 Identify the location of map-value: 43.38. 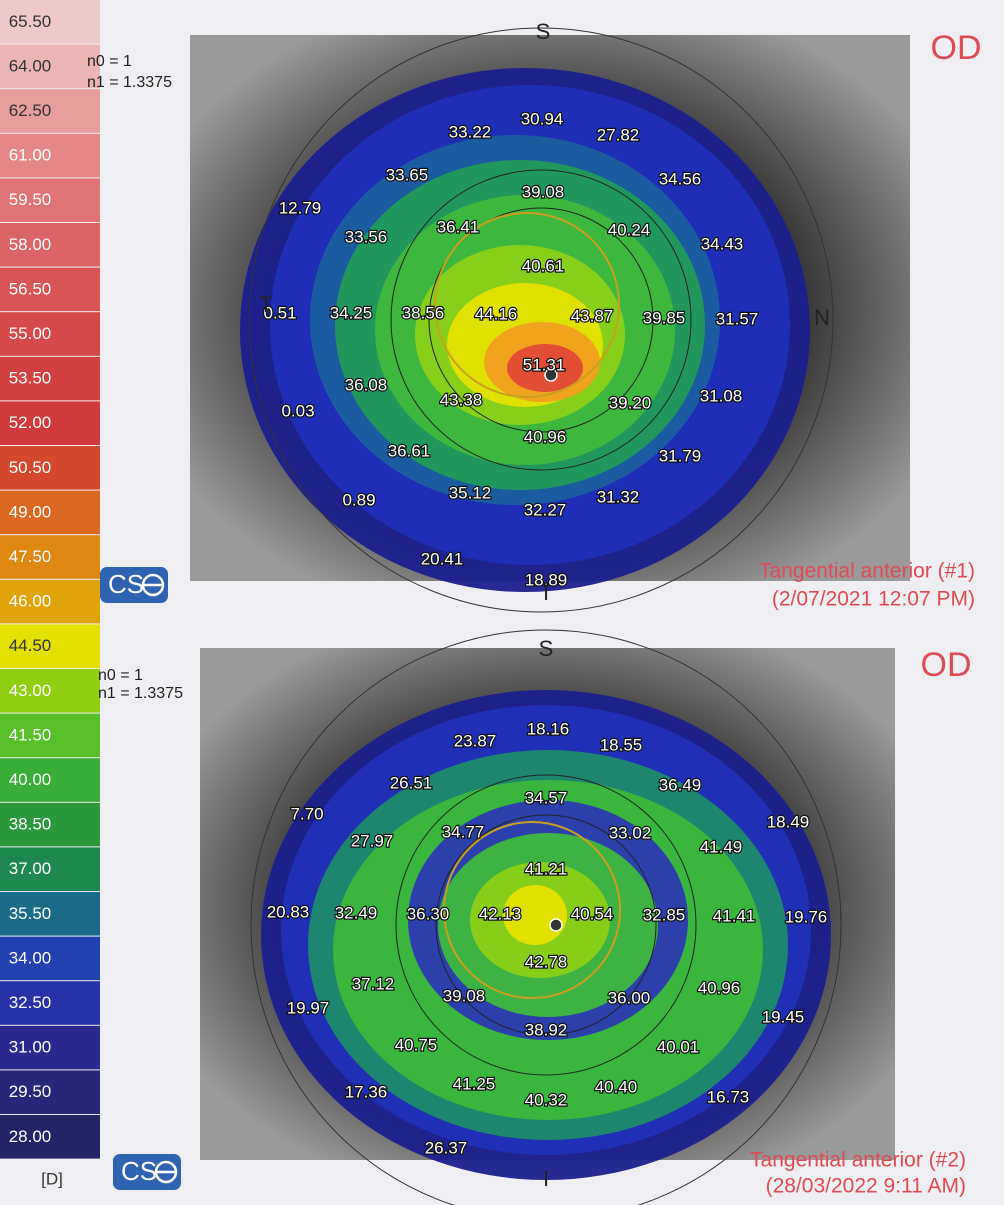
(461, 399).